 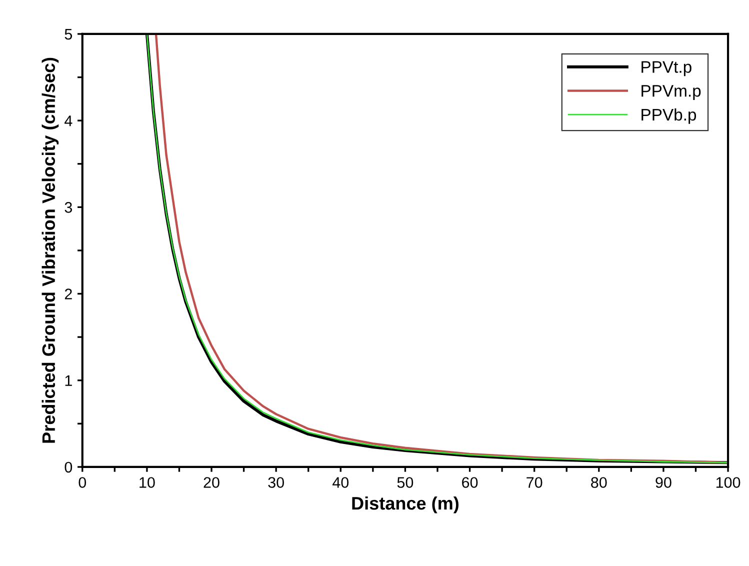 What do you see at coordinates (669, 116) in the screenshot?
I see `legend-label: PPVb.p` at bounding box center [669, 116].